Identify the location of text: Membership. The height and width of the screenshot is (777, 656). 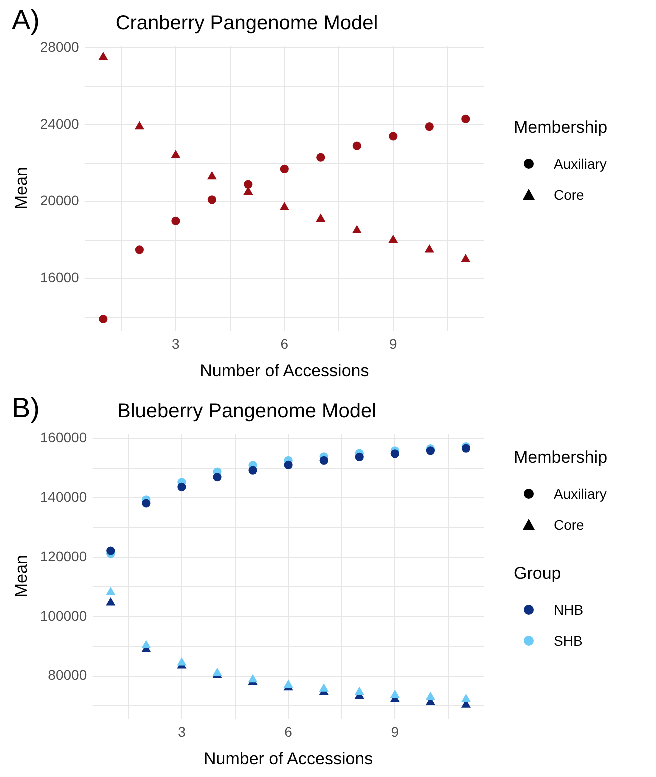
(561, 457).